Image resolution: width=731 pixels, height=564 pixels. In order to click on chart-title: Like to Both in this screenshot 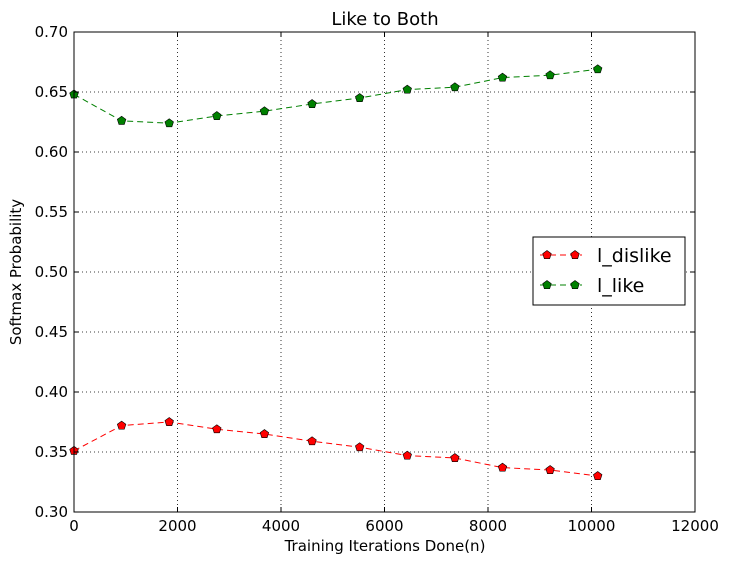, I will do `click(384, 19)`.